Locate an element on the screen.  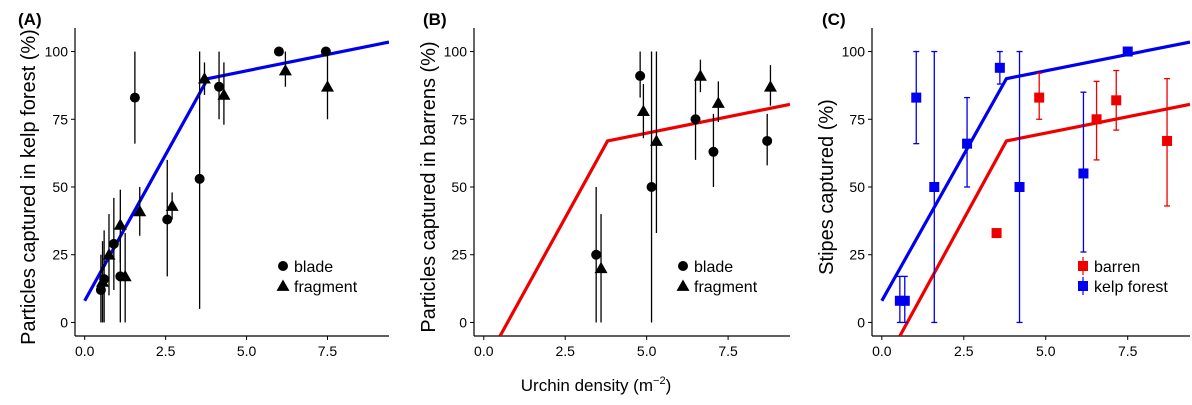
legend-label: kelp forest is located at coordinates (1131, 287).